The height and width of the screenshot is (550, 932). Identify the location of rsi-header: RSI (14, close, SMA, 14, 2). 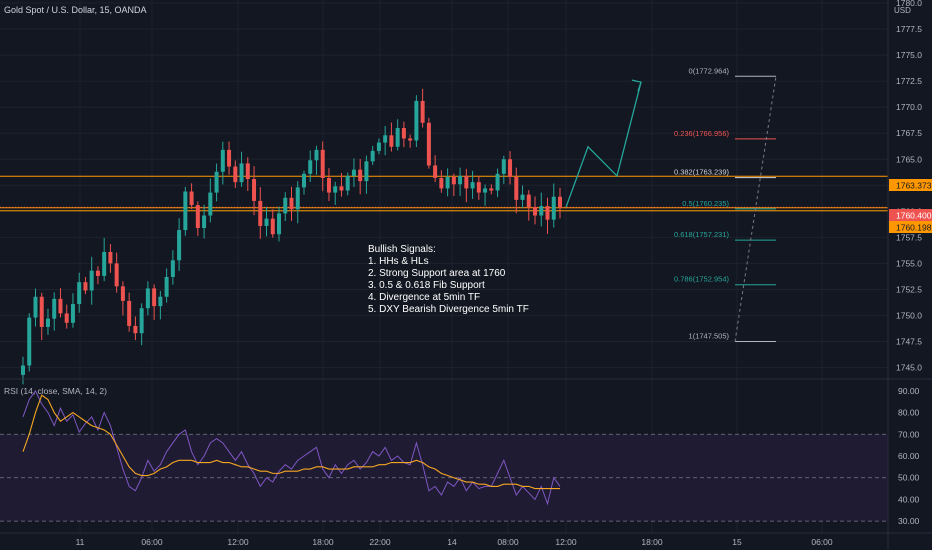
(55, 391).